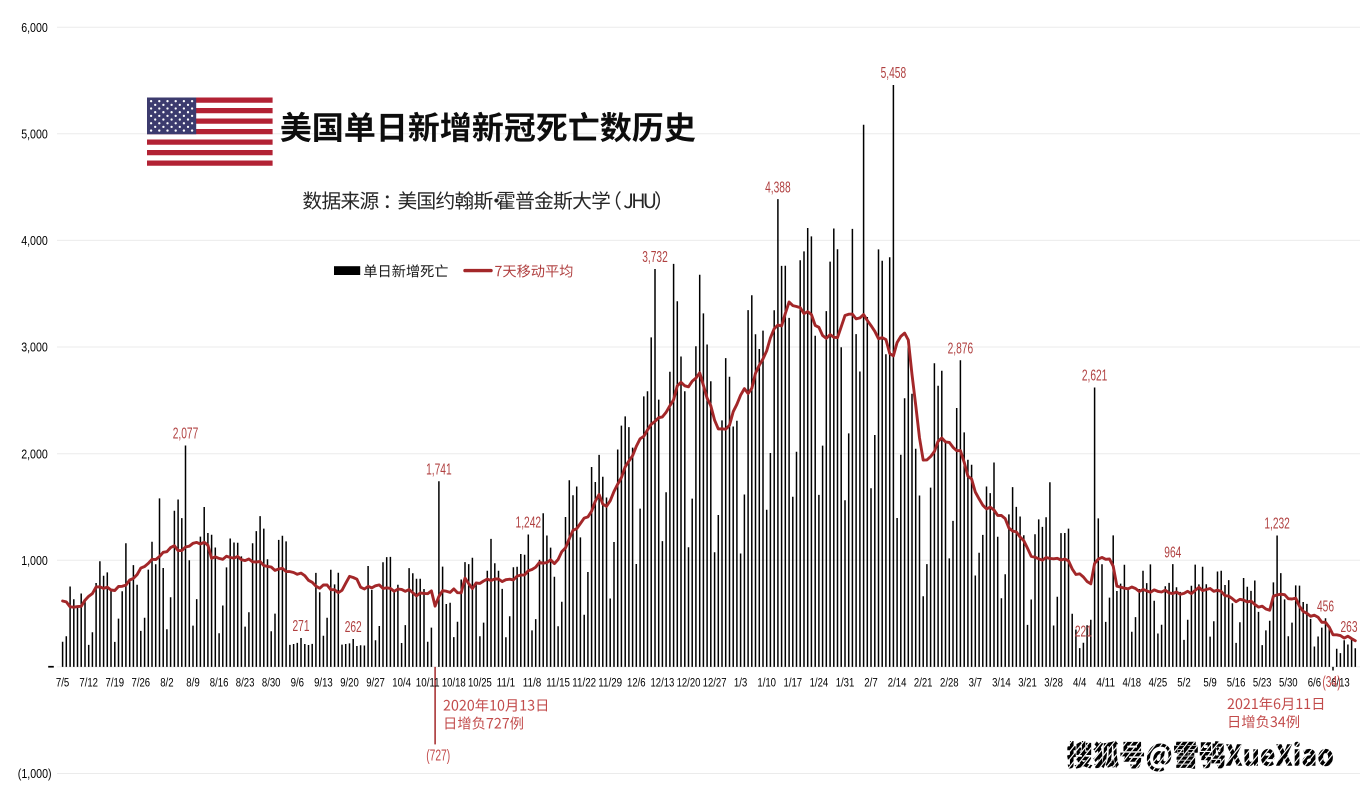  Describe the element at coordinates (63, 683) in the screenshot. I see `svg-text: 7/5` at that location.